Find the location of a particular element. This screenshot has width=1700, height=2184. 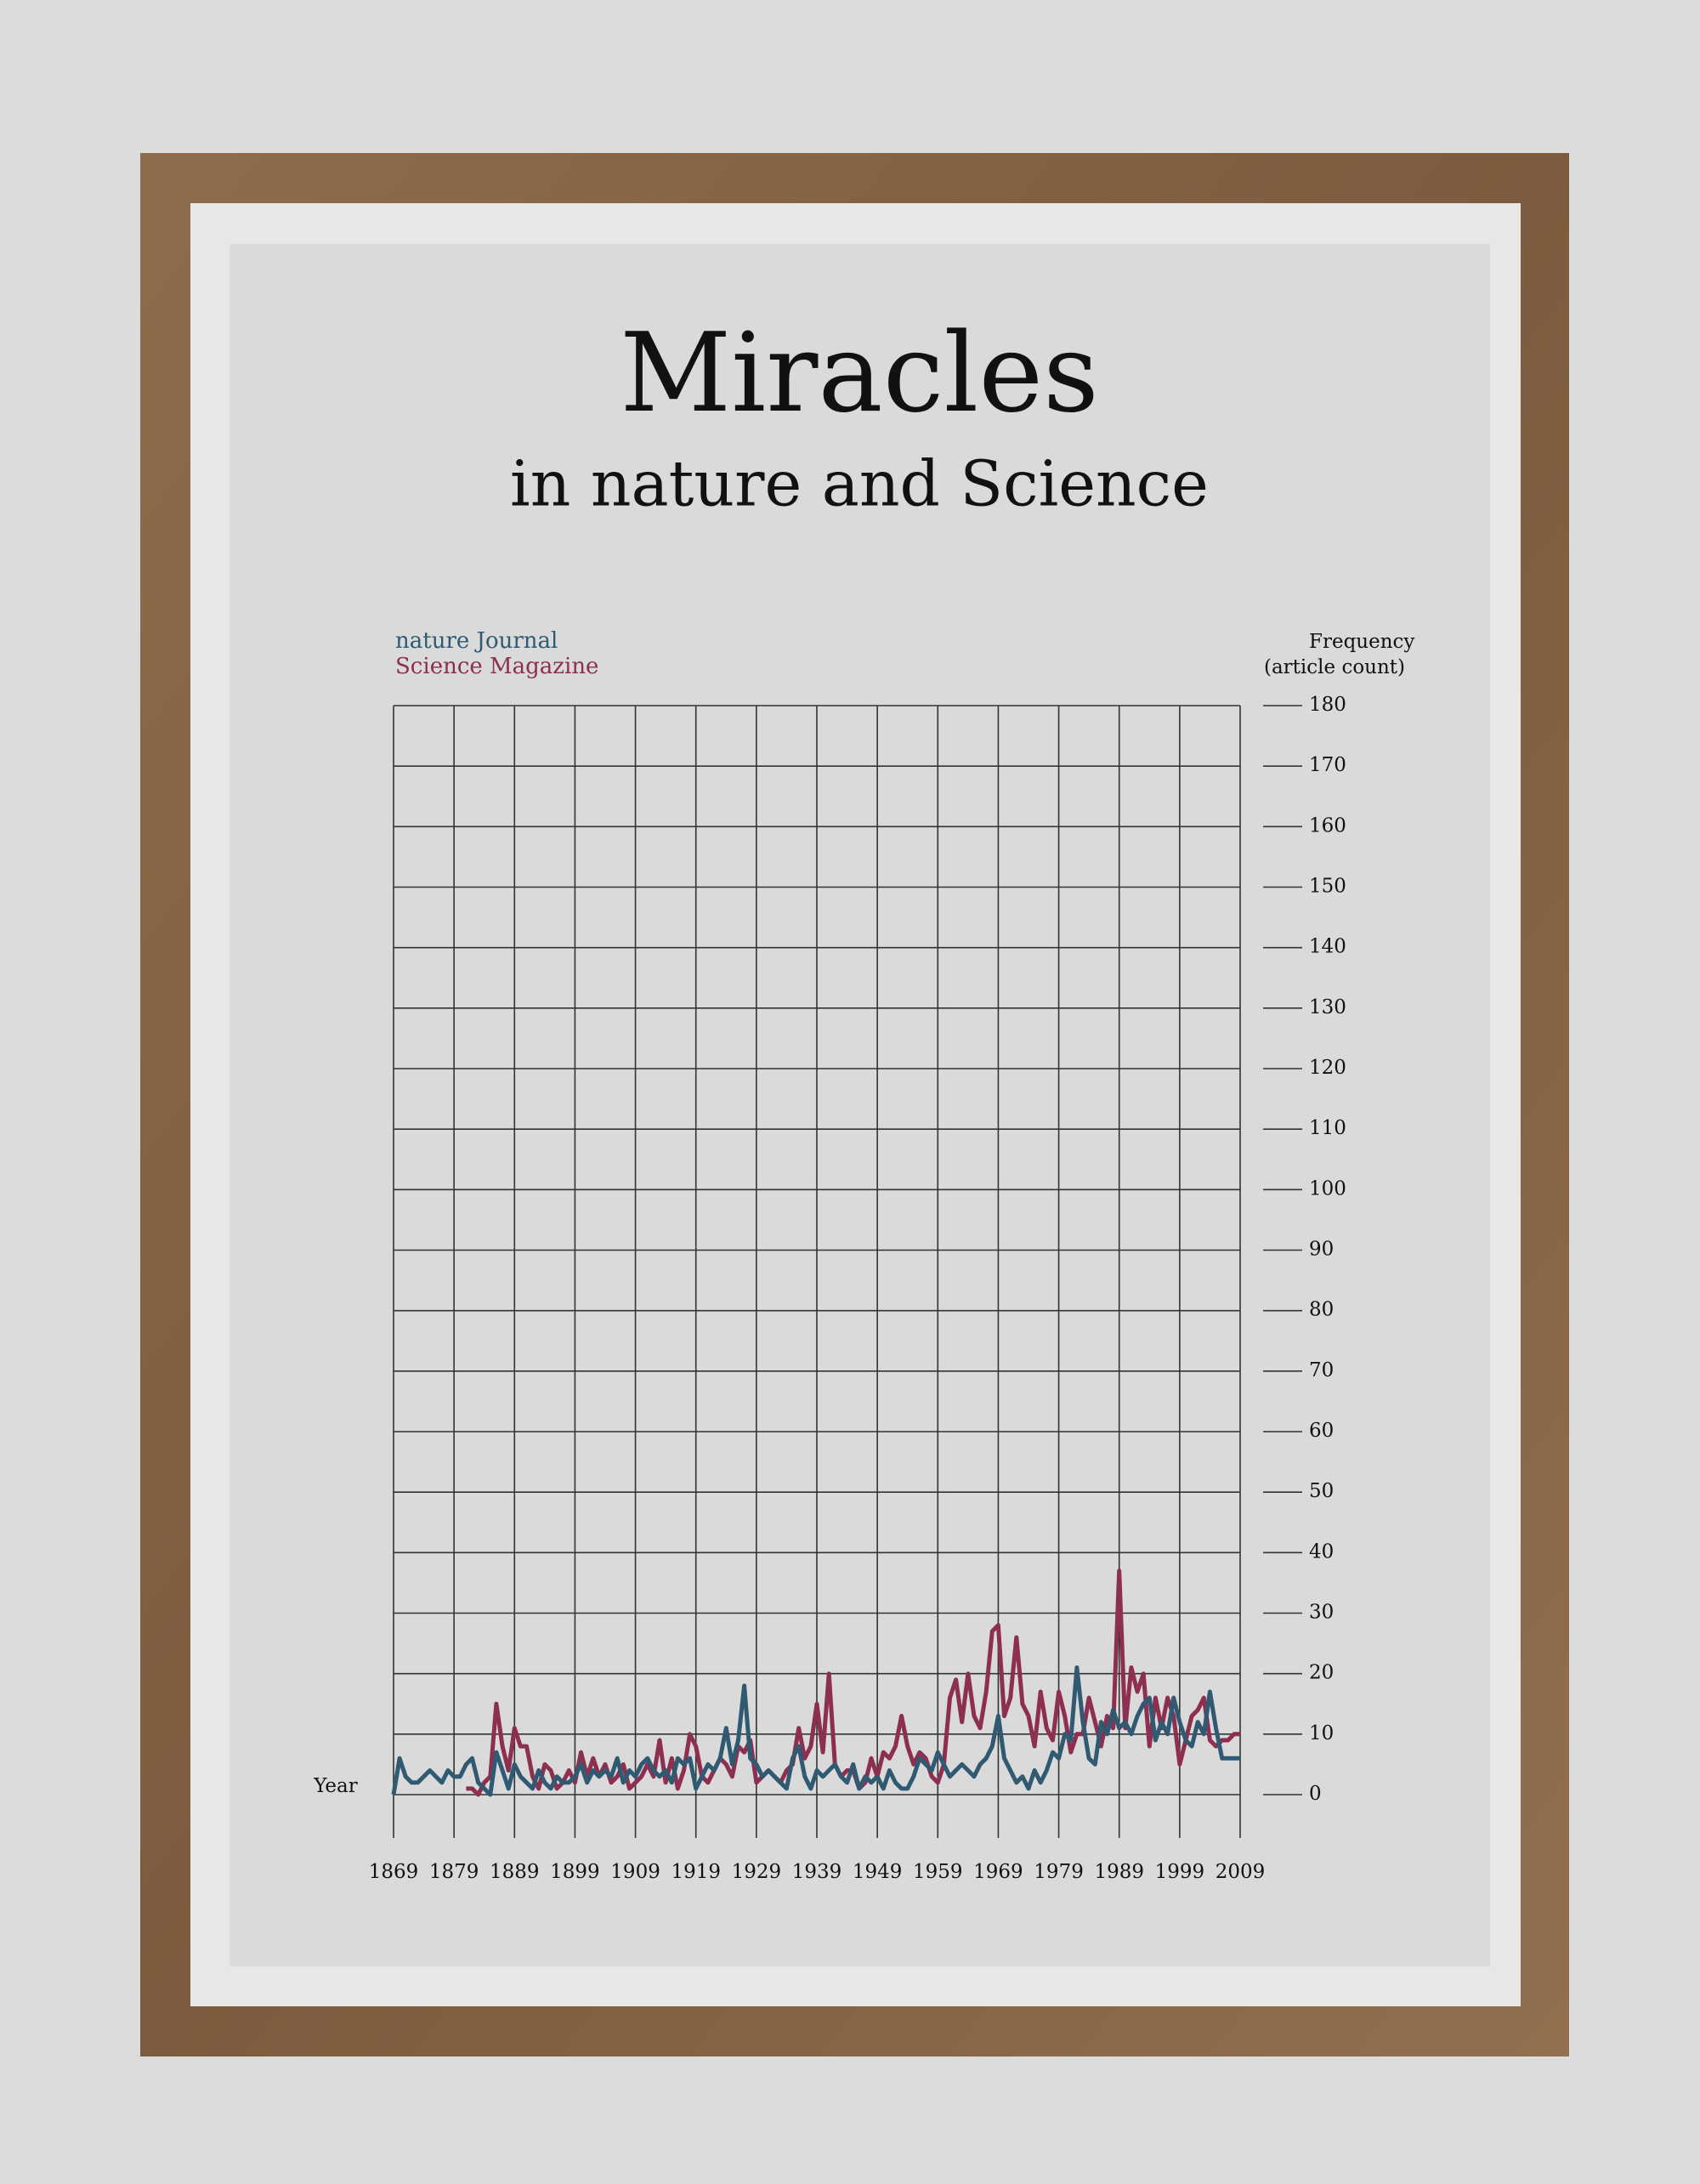

y-axis-label: Frequency is located at coordinates (1361, 642).